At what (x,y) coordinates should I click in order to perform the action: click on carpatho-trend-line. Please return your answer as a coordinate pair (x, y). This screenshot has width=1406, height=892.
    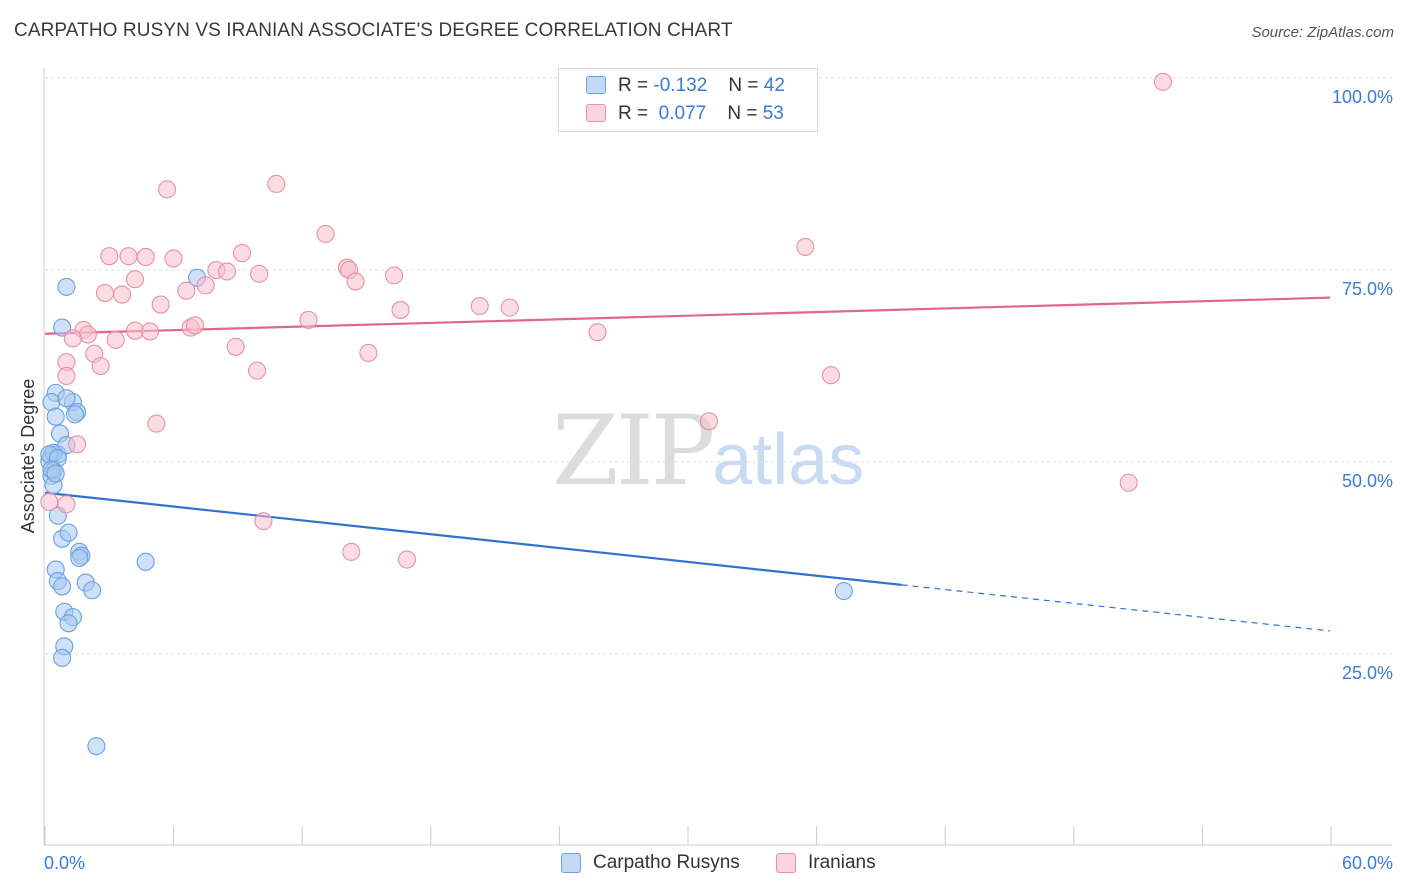
    Looking at the image, I should click on (473, 538).